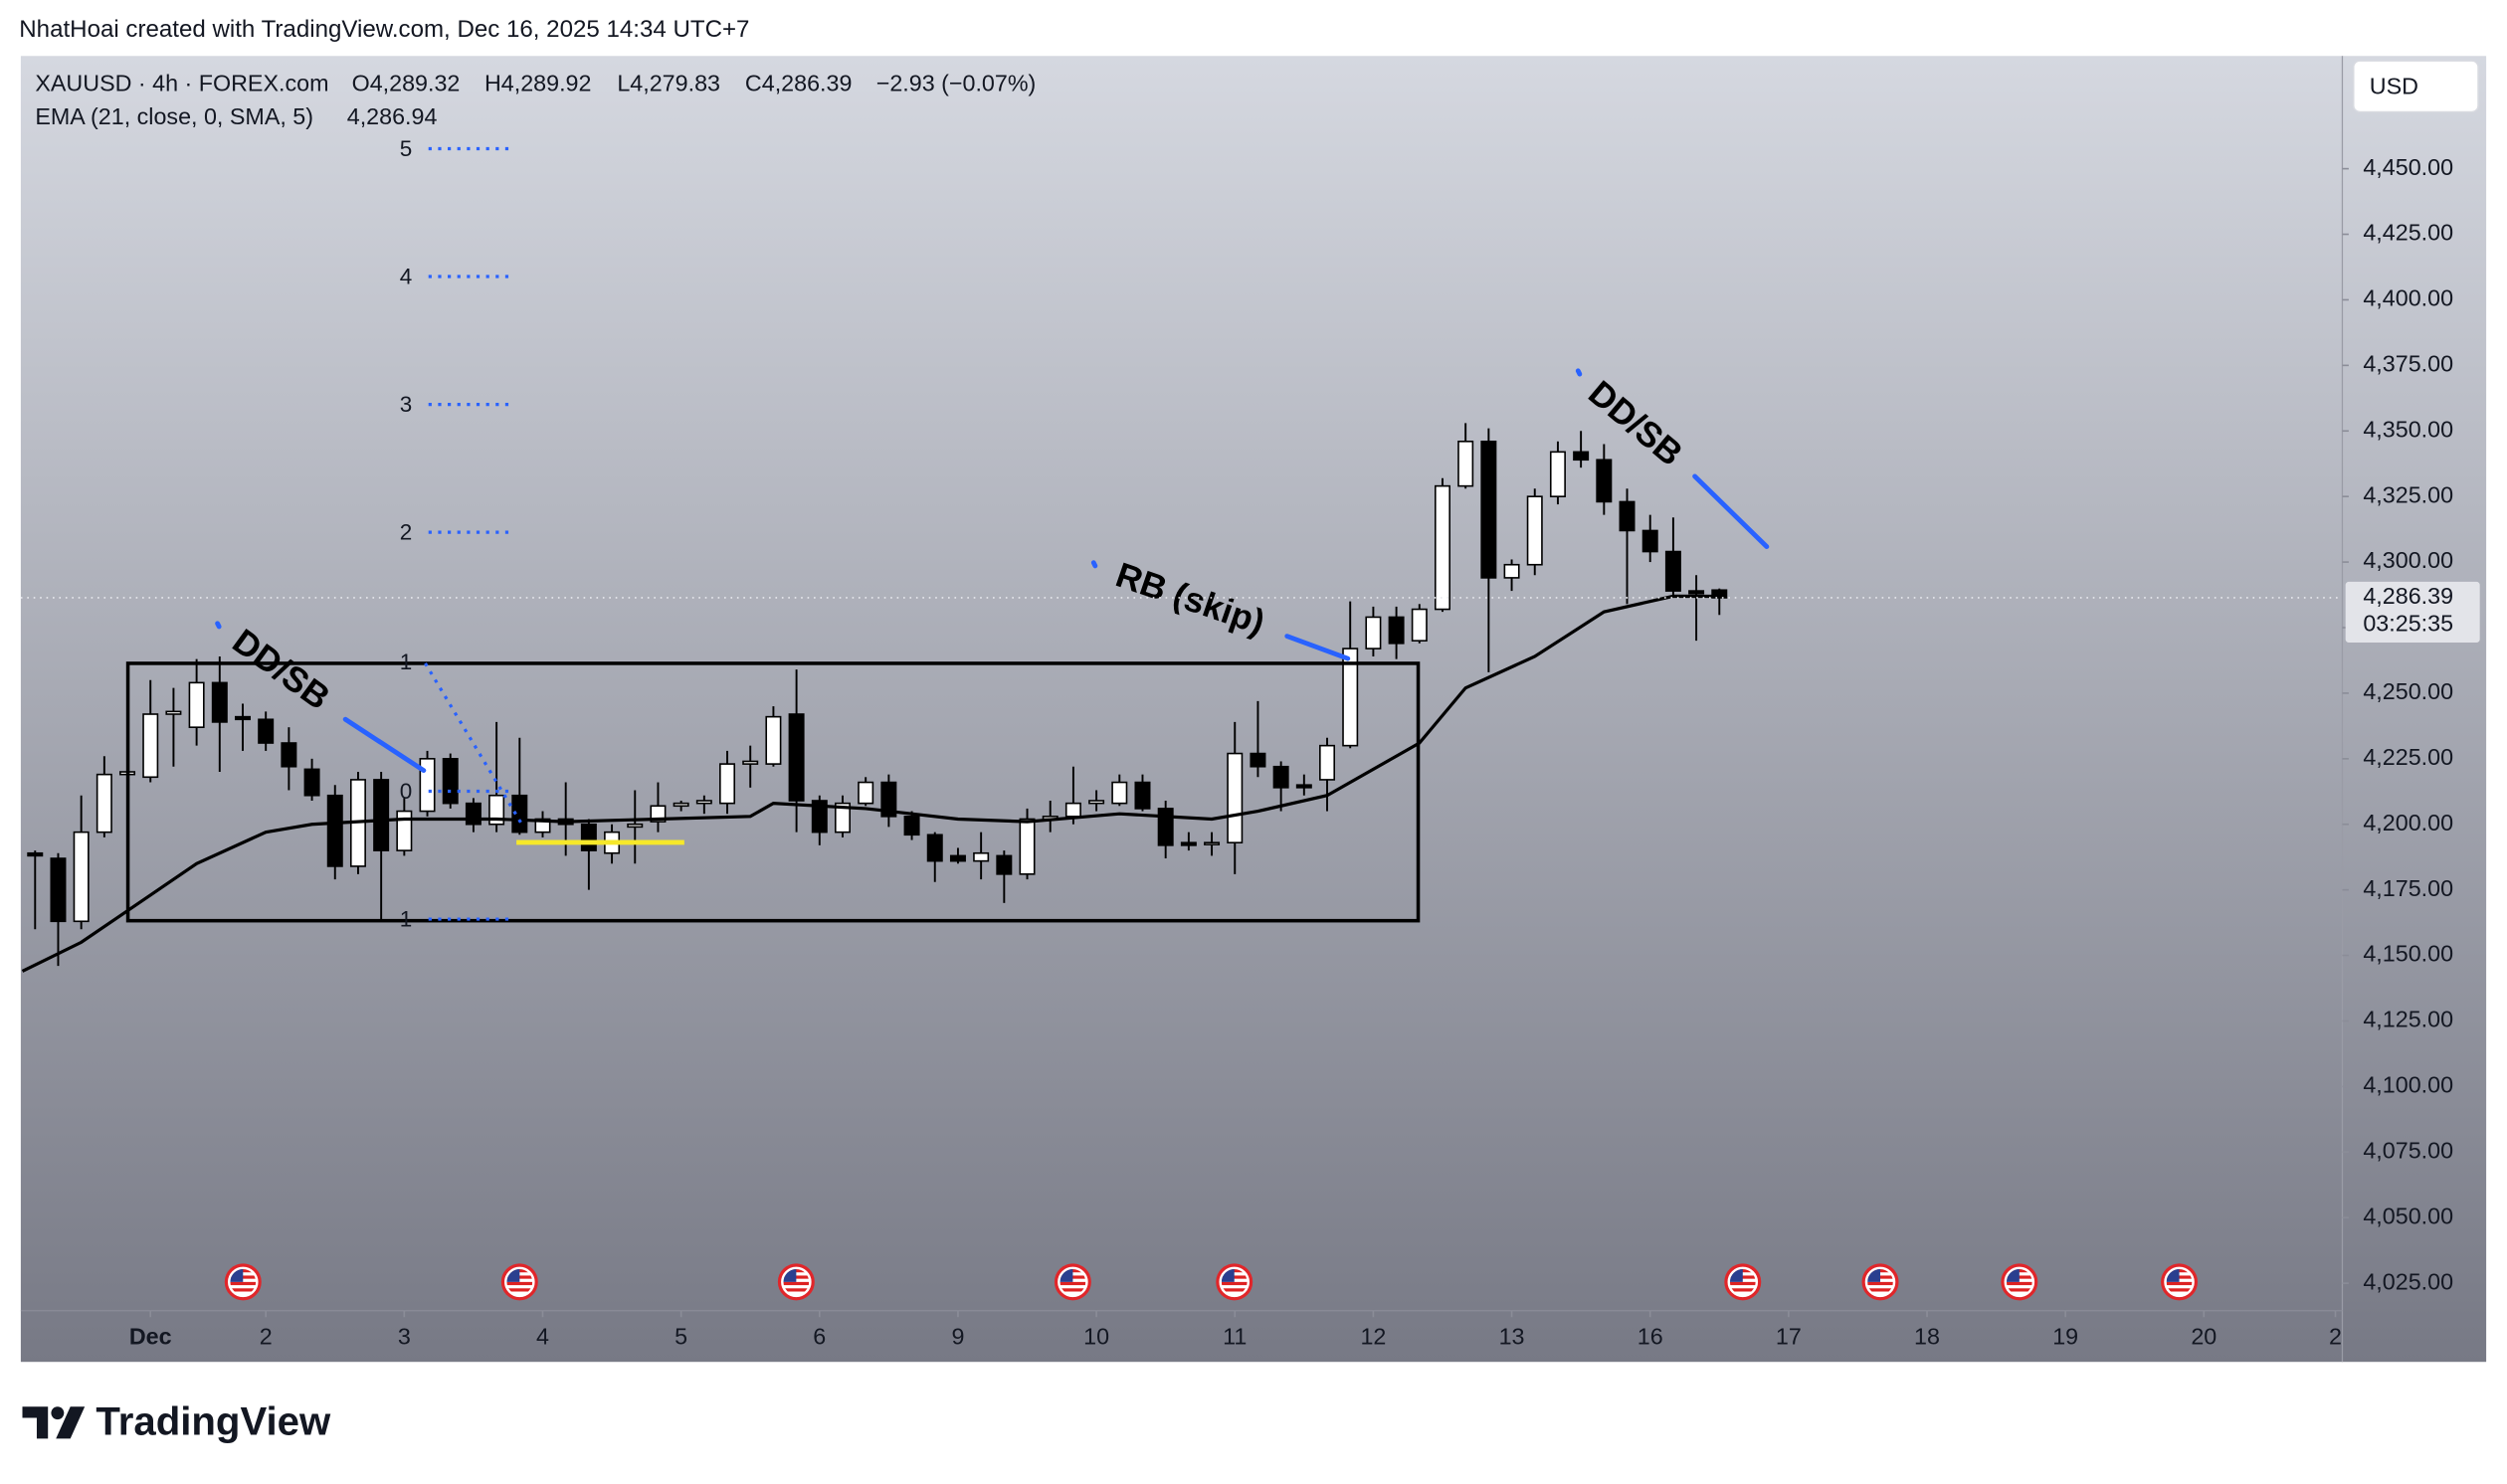 This screenshot has height=1484, width=2507. What do you see at coordinates (406, 405) in the screenshot?
I see `fib-label: 3` at bounding box center [406, 405].